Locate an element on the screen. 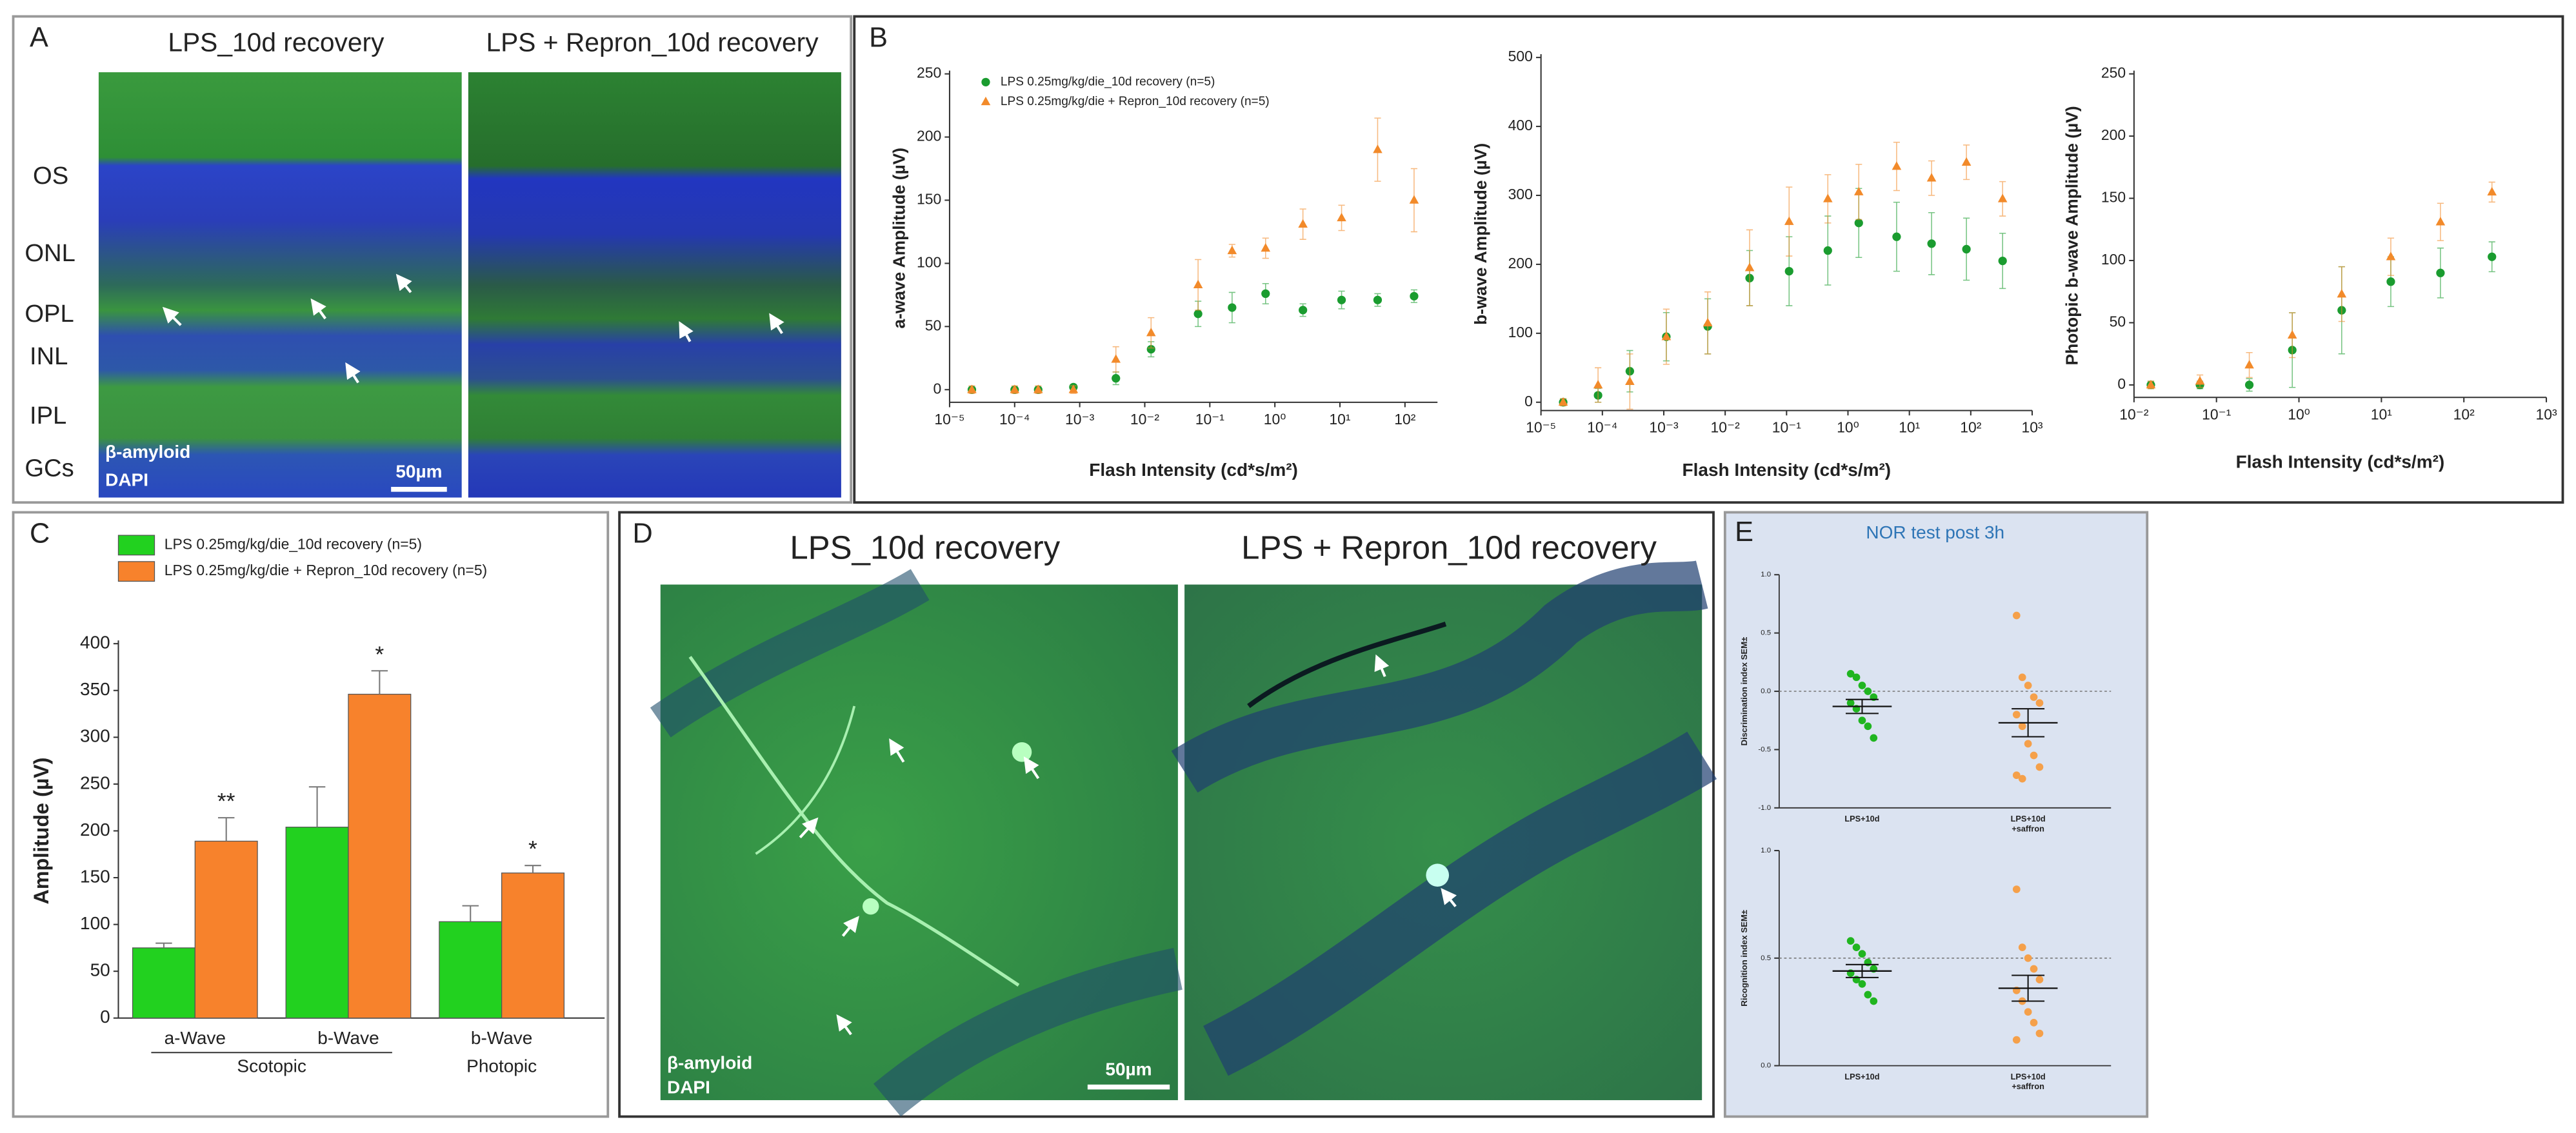 The width and height of the screenshot is (2576, 1133). panel-frame is located at coordinates (311, 814).